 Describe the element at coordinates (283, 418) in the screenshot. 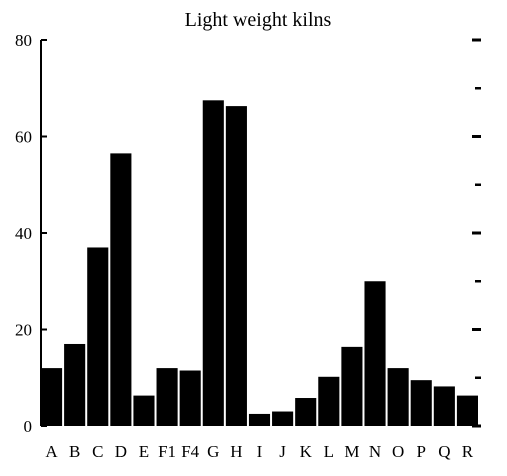

I see `bar-j` at that location.